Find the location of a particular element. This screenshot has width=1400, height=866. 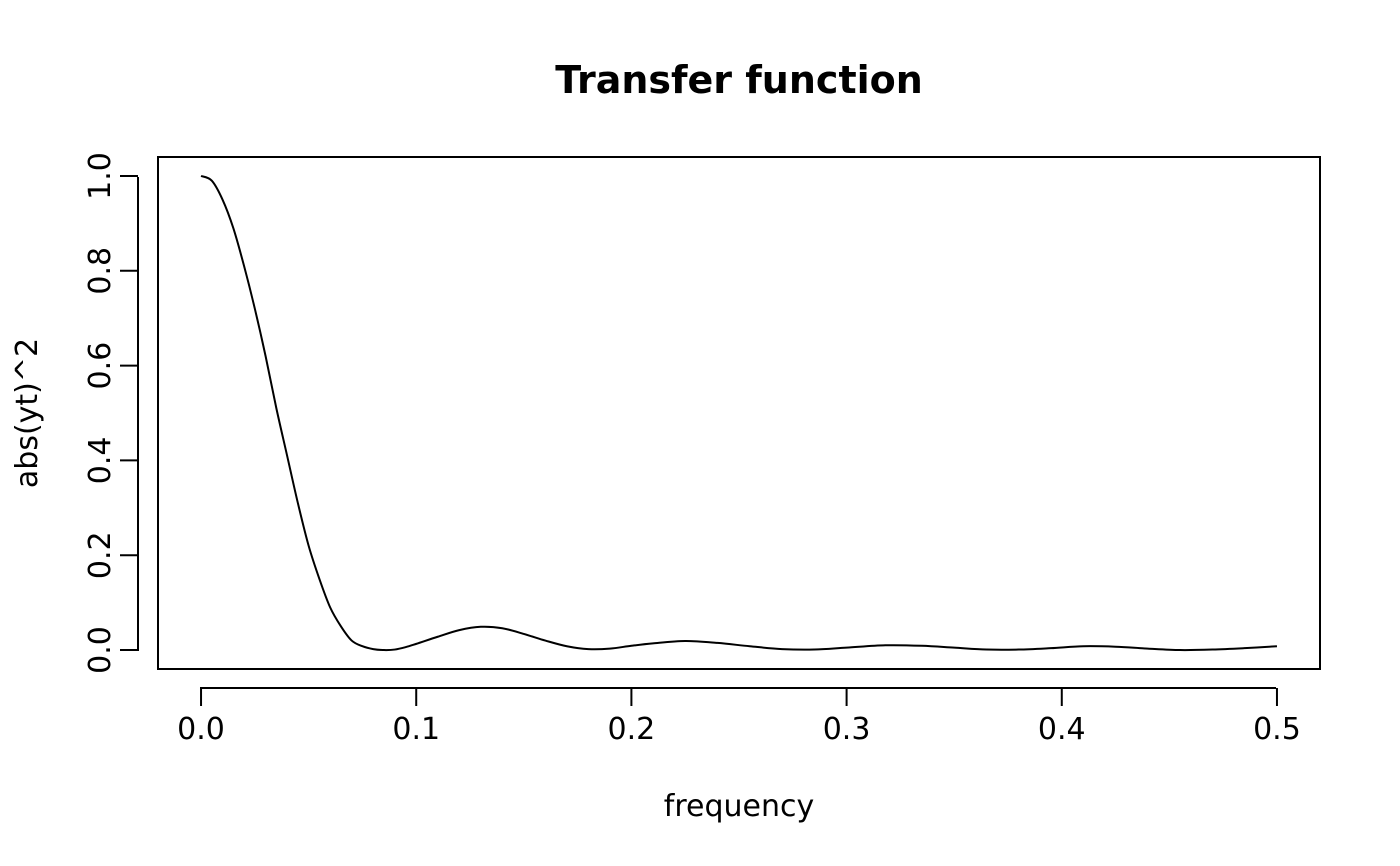

y-axis-ticks: 0.0 0.2 0.4 0.6 0.8 1.0 is located at coordinates (110, 413).